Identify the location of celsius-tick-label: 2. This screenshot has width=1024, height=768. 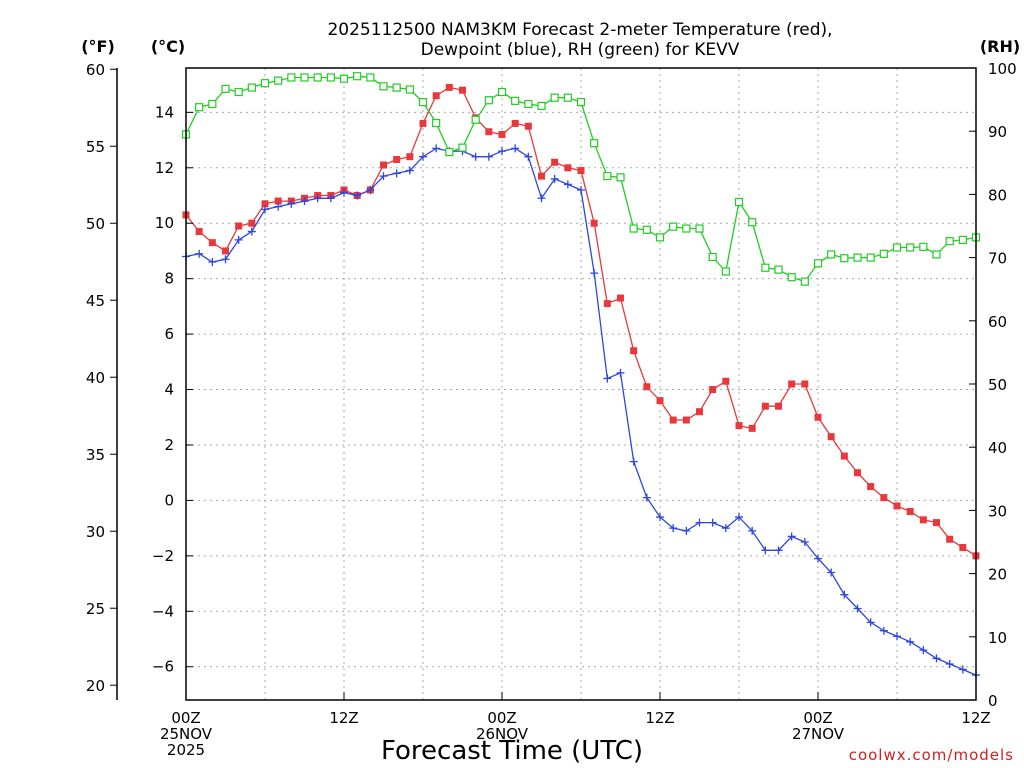
(169, 445).